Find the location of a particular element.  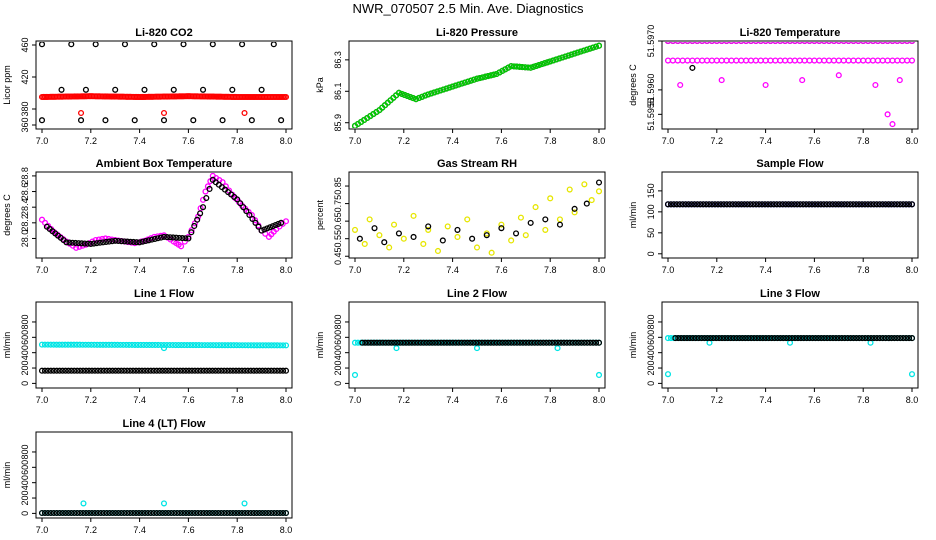

plot-frame is located at coordinates (790, 345).